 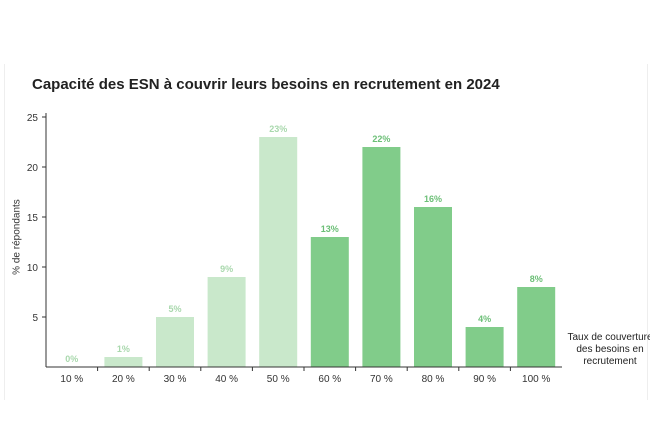 What do you see at coordinates (123, 379) in the screenshot?
I see `x-tick-label-2: 20 %` at bounding box center [123, 379].